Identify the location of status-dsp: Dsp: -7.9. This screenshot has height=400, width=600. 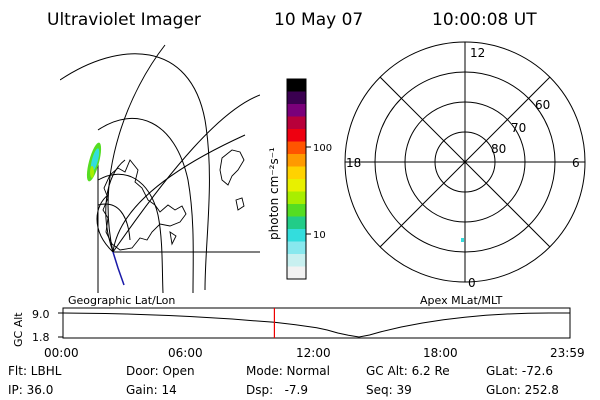
(277, 390).